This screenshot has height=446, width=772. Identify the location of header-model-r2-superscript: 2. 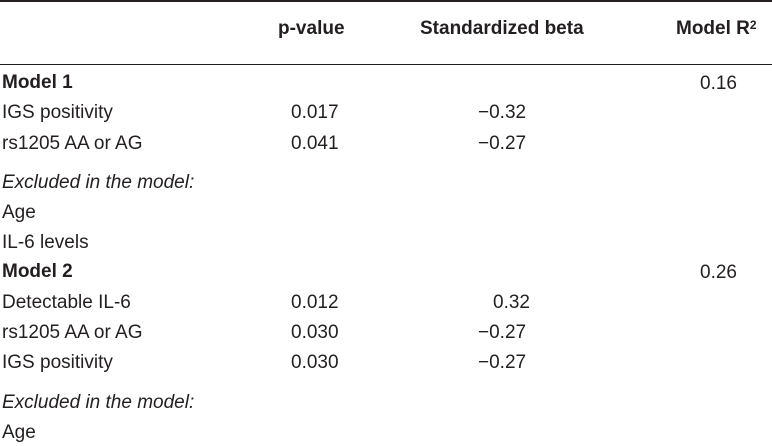
(753, 25).